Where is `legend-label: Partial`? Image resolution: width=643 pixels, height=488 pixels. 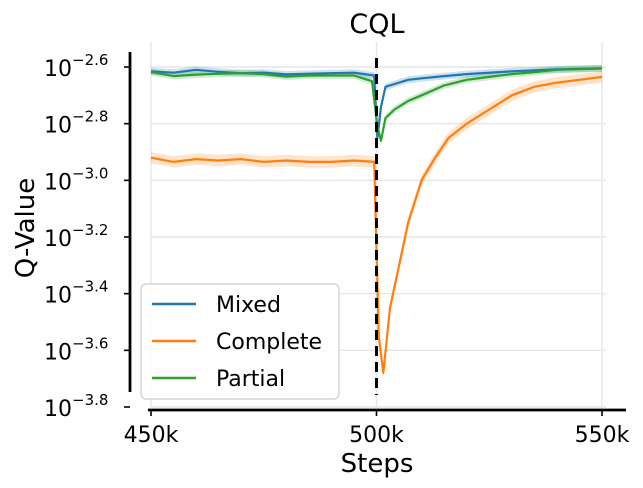
legend-label: Partial is located at coordinates (250, 379).